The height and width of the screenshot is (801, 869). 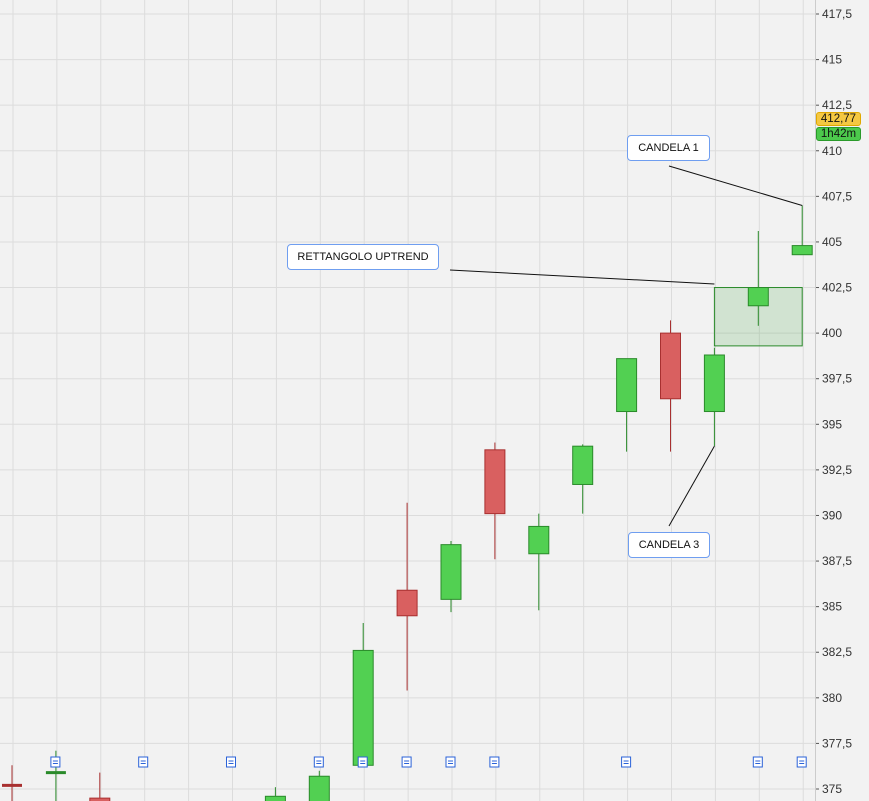 What do you see at coordinates (669, 545) in the screenshot?
I see `annotation-candela-3: CANDELA 3` at bounding box center [669, 545].